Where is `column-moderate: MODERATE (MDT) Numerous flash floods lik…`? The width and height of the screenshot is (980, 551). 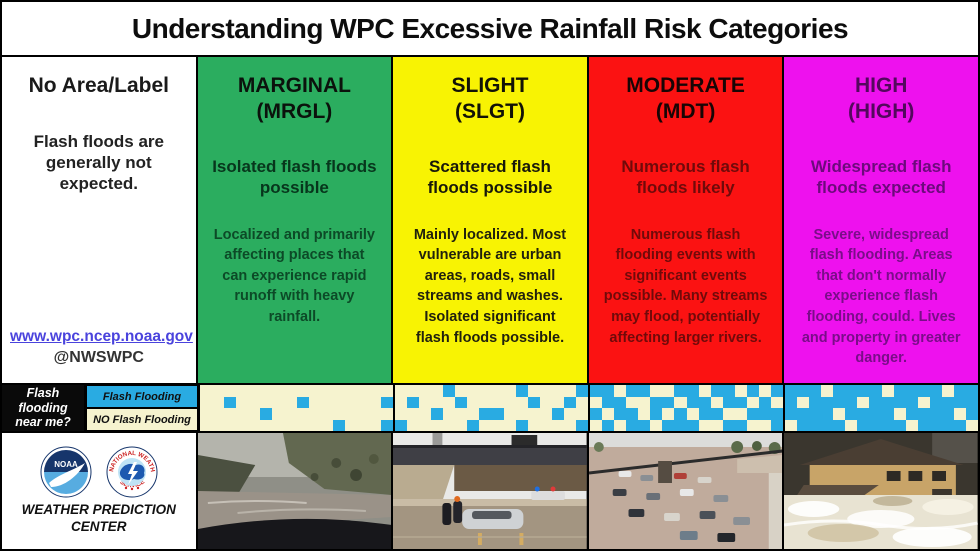 column-moderate: MODERATE (MDT) Numerous flash floods lik… is located at coordinates (685, 220).